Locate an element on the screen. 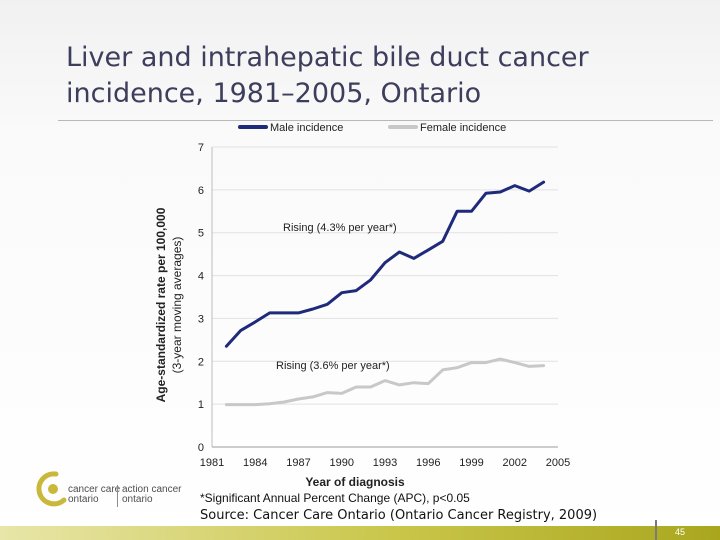 This screenshot has height=540, width=720. y-tick-label-3: 3 is located at coordinates (201, 319).